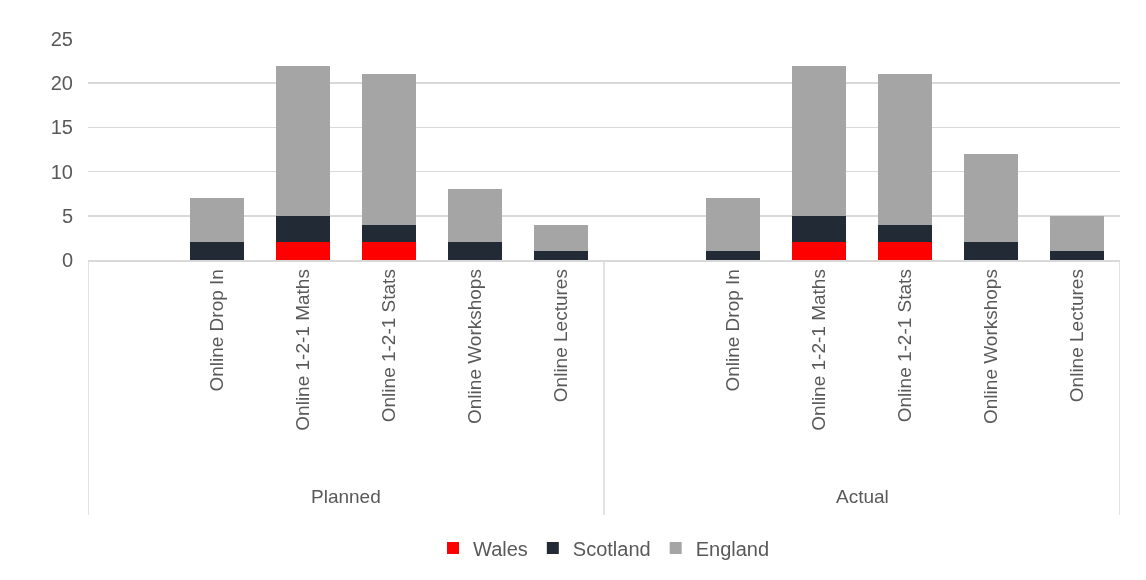 This screenshot has height=580, width=1146. What do you see at coordinates (346, 496) in the screenshot?
I see `text: Planned` at bounding box center [346, 496].